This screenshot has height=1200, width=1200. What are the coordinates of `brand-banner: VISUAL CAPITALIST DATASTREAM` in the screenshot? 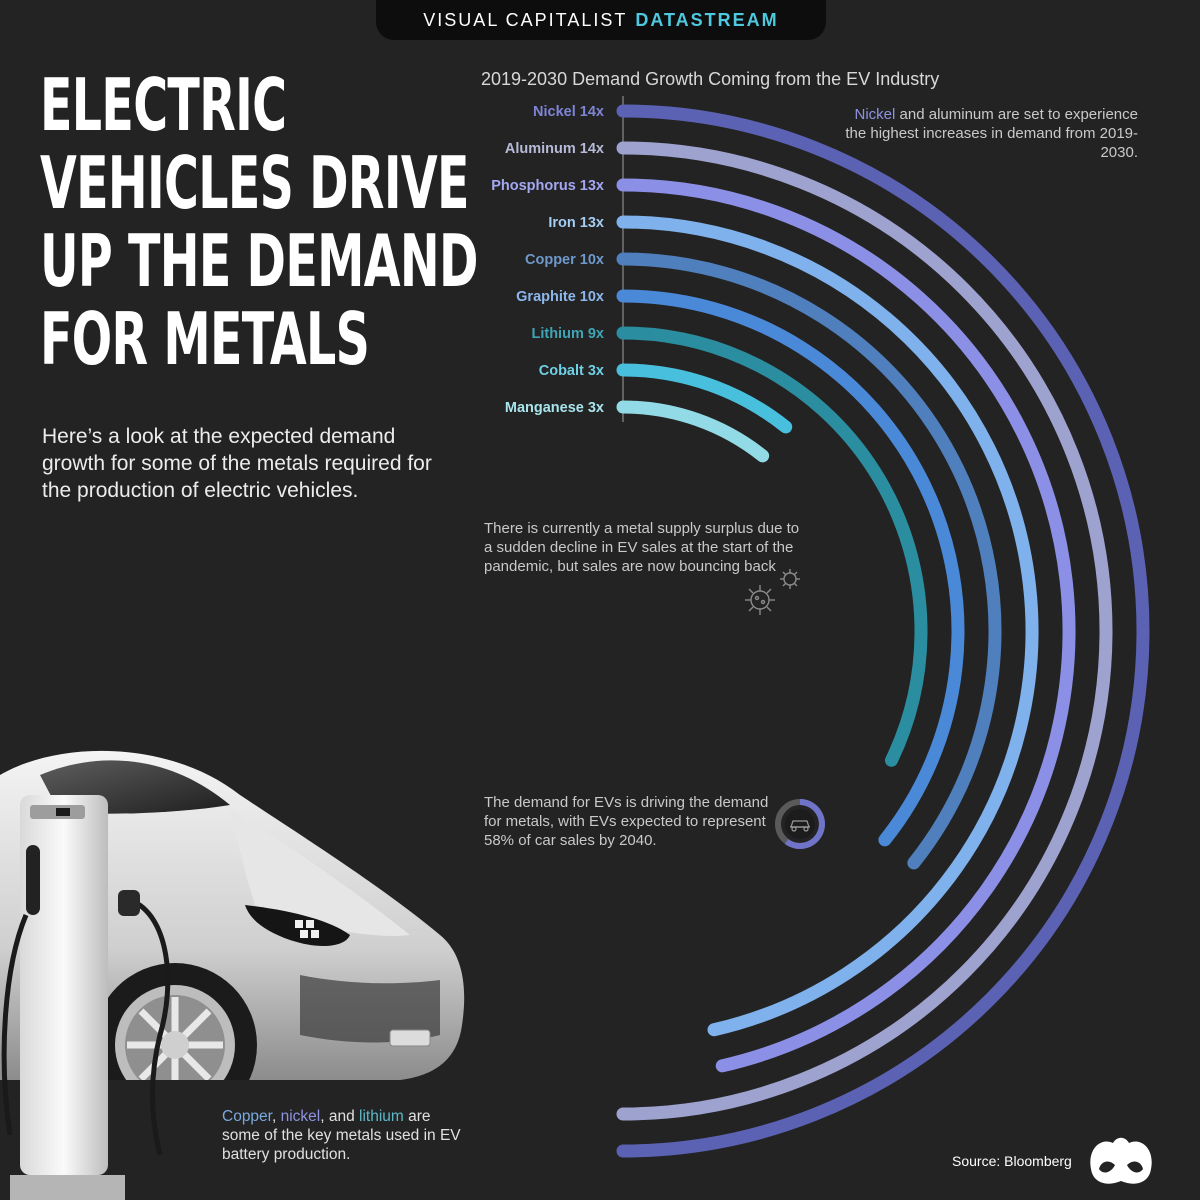 It's located at (601, 20).